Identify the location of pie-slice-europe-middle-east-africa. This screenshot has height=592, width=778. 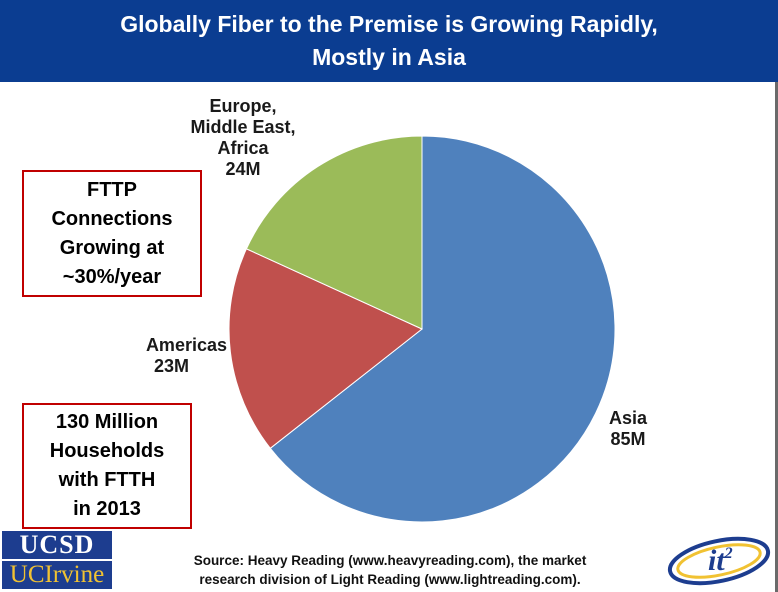
(334, 232).